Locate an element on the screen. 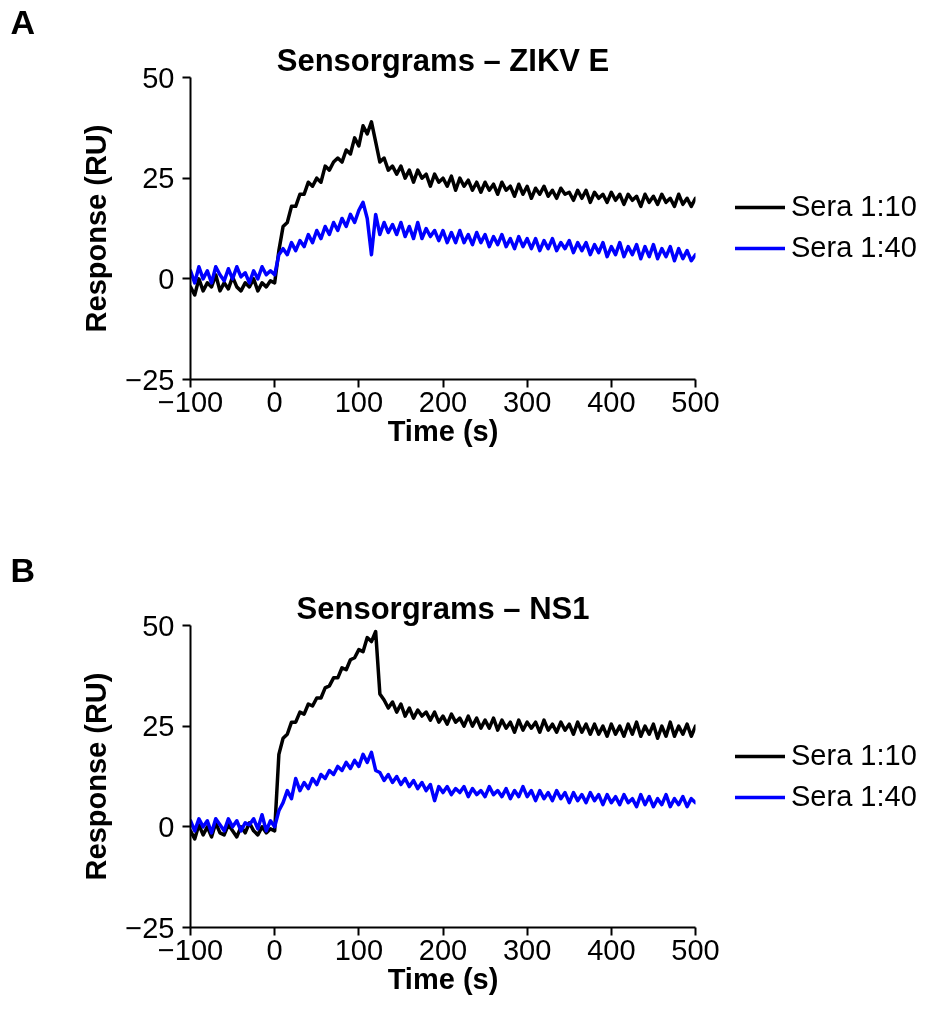 The height and width of the screenshot is (1010, 935). text: A is located at coordinates (23, 21).